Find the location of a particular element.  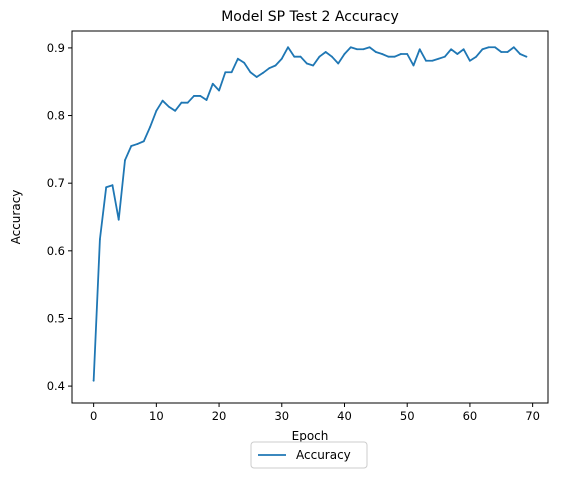

x-tick-label: 40 is located at coordinates (344, 416).